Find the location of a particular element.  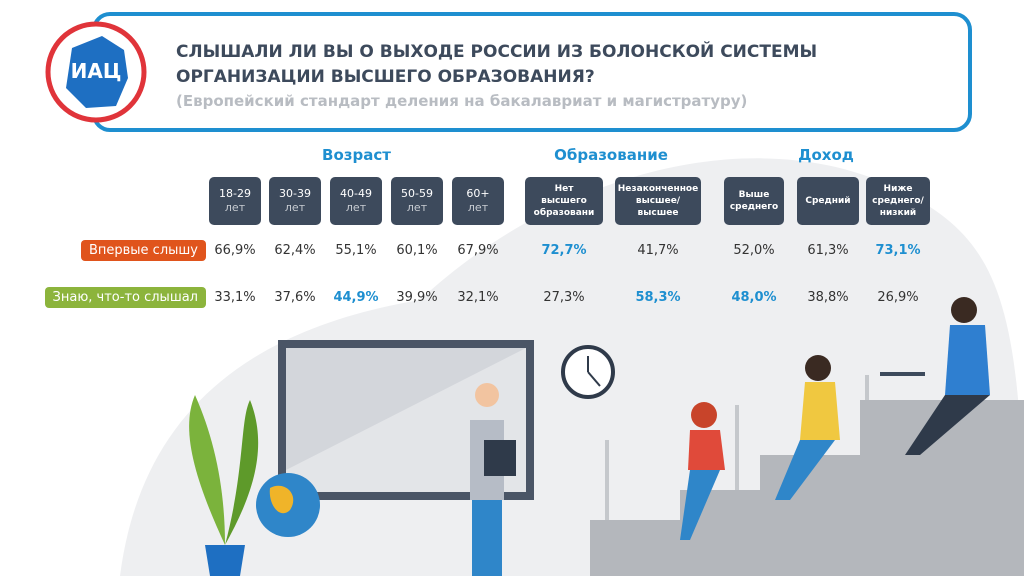

header-line: 40-49 is located at coordinates (356, 193).